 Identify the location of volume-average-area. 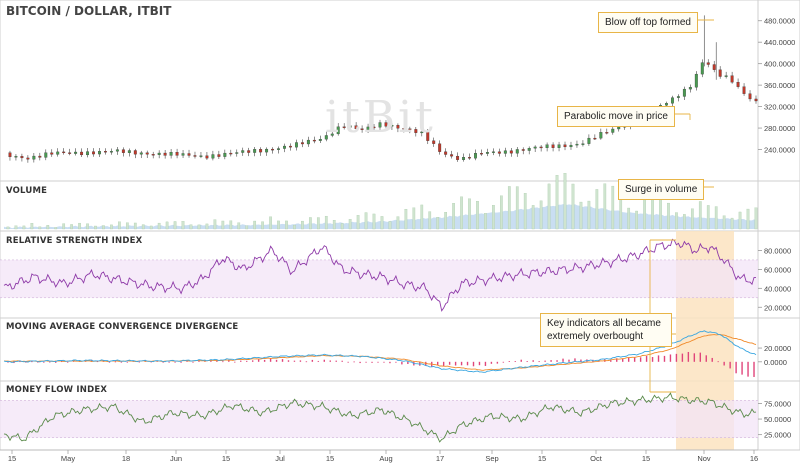
(380, 216).